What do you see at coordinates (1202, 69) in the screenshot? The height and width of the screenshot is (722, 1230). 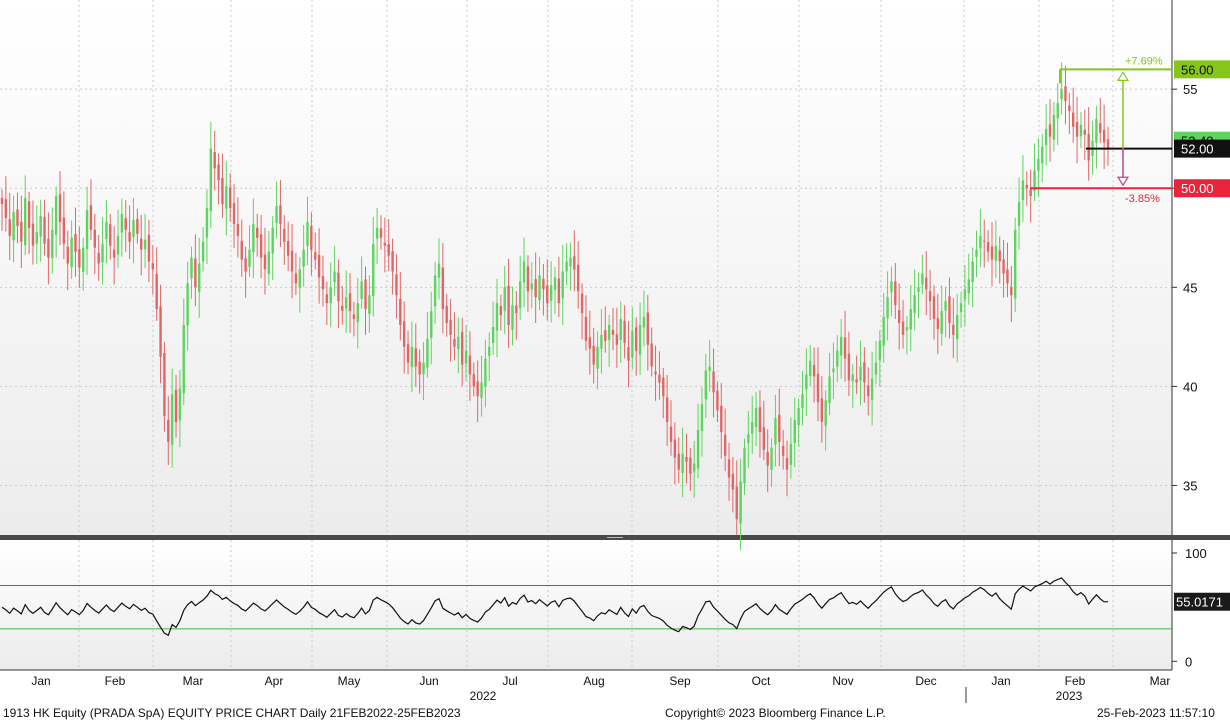 I see `resistance-level-tag` at bounding box center [1202, 69].